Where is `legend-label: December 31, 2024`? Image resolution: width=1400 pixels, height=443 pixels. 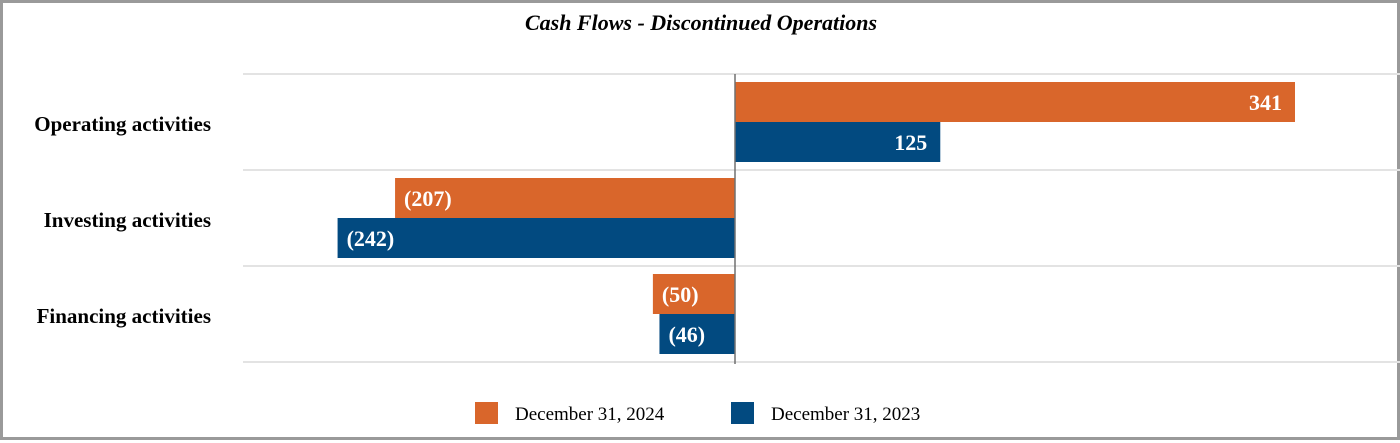 legend-label: December 31, 2024 is located at coordinates (590, 414).